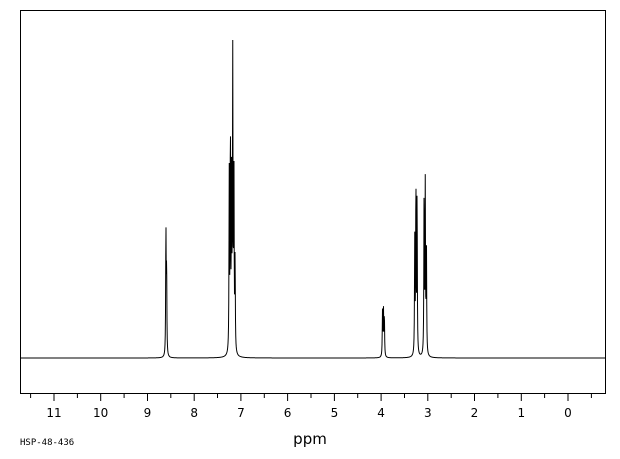  What do you see at coordinates (47, 443) in the screenshot?
I see `sample-code: HSP-48-436` at bounding box center [47, 443].